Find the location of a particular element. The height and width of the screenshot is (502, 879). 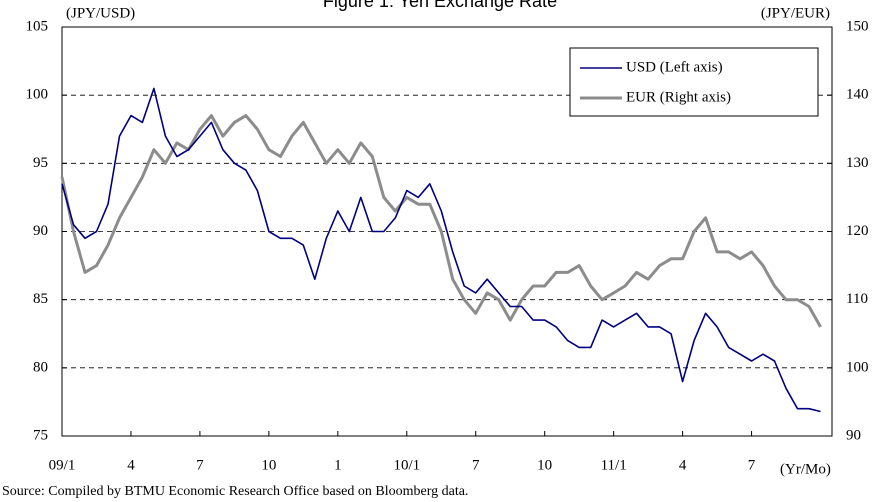

x-tick-label: 09/1 is located at coordinates (62, 465).